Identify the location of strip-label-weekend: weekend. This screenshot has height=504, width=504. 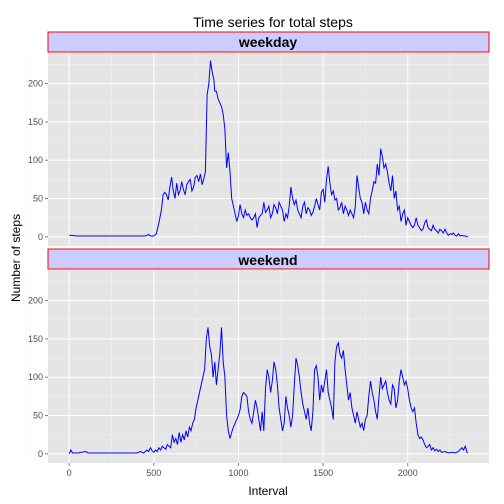
(267, 260).